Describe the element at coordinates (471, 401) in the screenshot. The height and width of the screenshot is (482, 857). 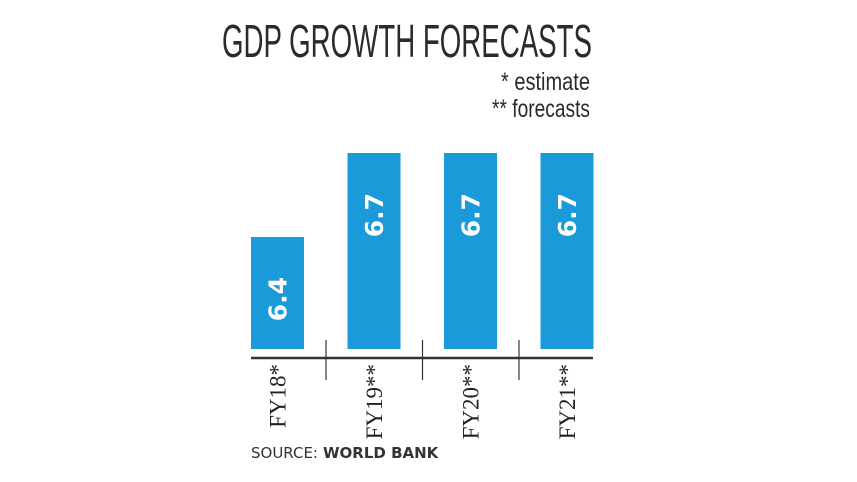
I see `category-label: FY20**` at that location.